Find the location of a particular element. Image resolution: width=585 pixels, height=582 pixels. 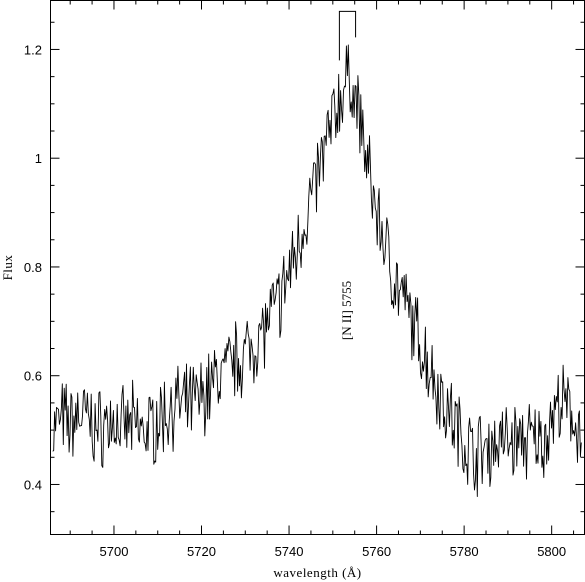

x-axis-title: wavelength (Å) is located at coordinates (317, 572).